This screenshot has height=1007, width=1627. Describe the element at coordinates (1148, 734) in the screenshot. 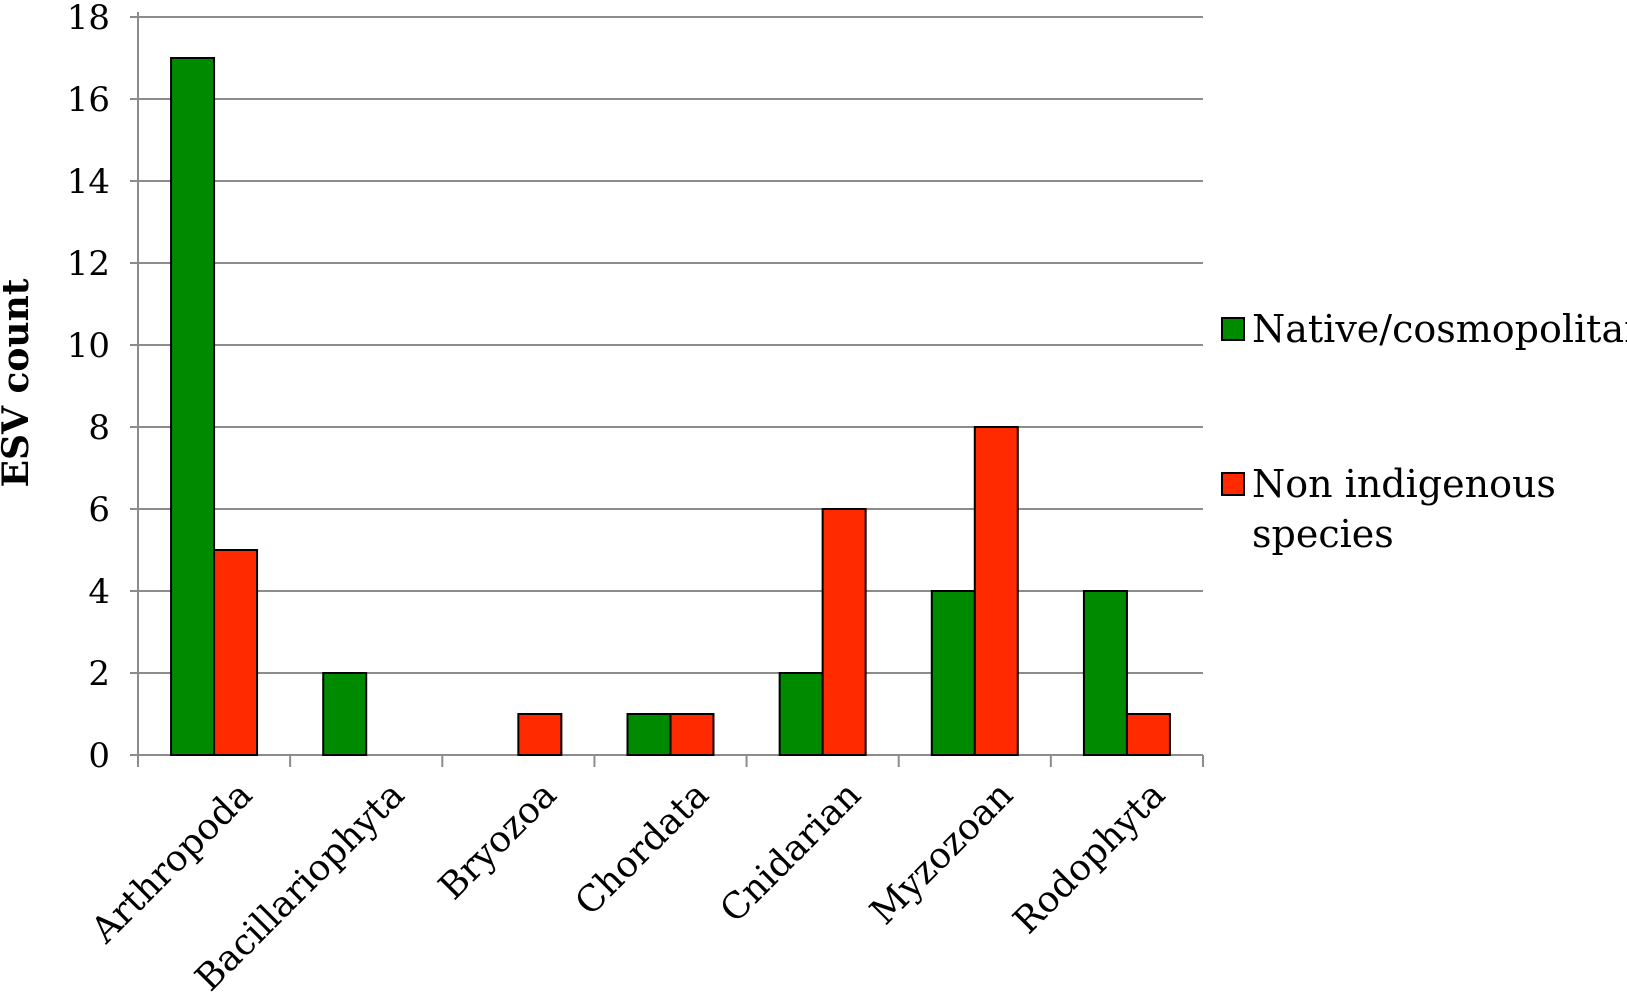

I see `bar-non-indigenous-rodophyta` at that location.